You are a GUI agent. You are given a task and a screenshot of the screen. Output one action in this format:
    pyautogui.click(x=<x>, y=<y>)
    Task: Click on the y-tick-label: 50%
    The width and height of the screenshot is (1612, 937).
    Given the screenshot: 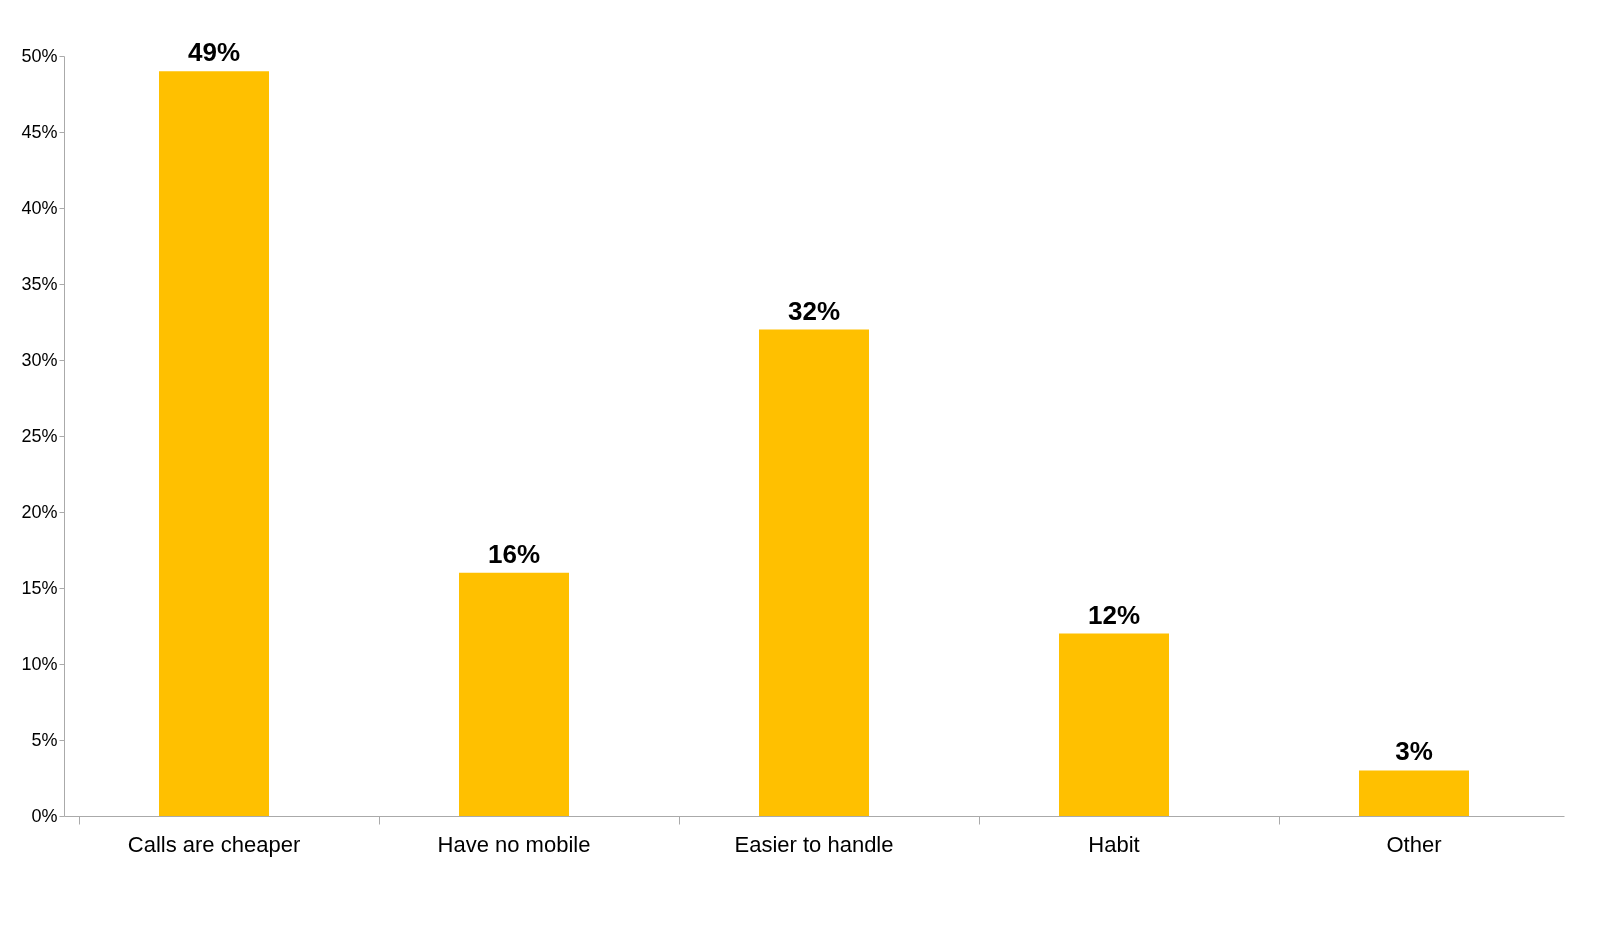 What is the action you would take?
    pyautogui.click(x=39, y=55)
    